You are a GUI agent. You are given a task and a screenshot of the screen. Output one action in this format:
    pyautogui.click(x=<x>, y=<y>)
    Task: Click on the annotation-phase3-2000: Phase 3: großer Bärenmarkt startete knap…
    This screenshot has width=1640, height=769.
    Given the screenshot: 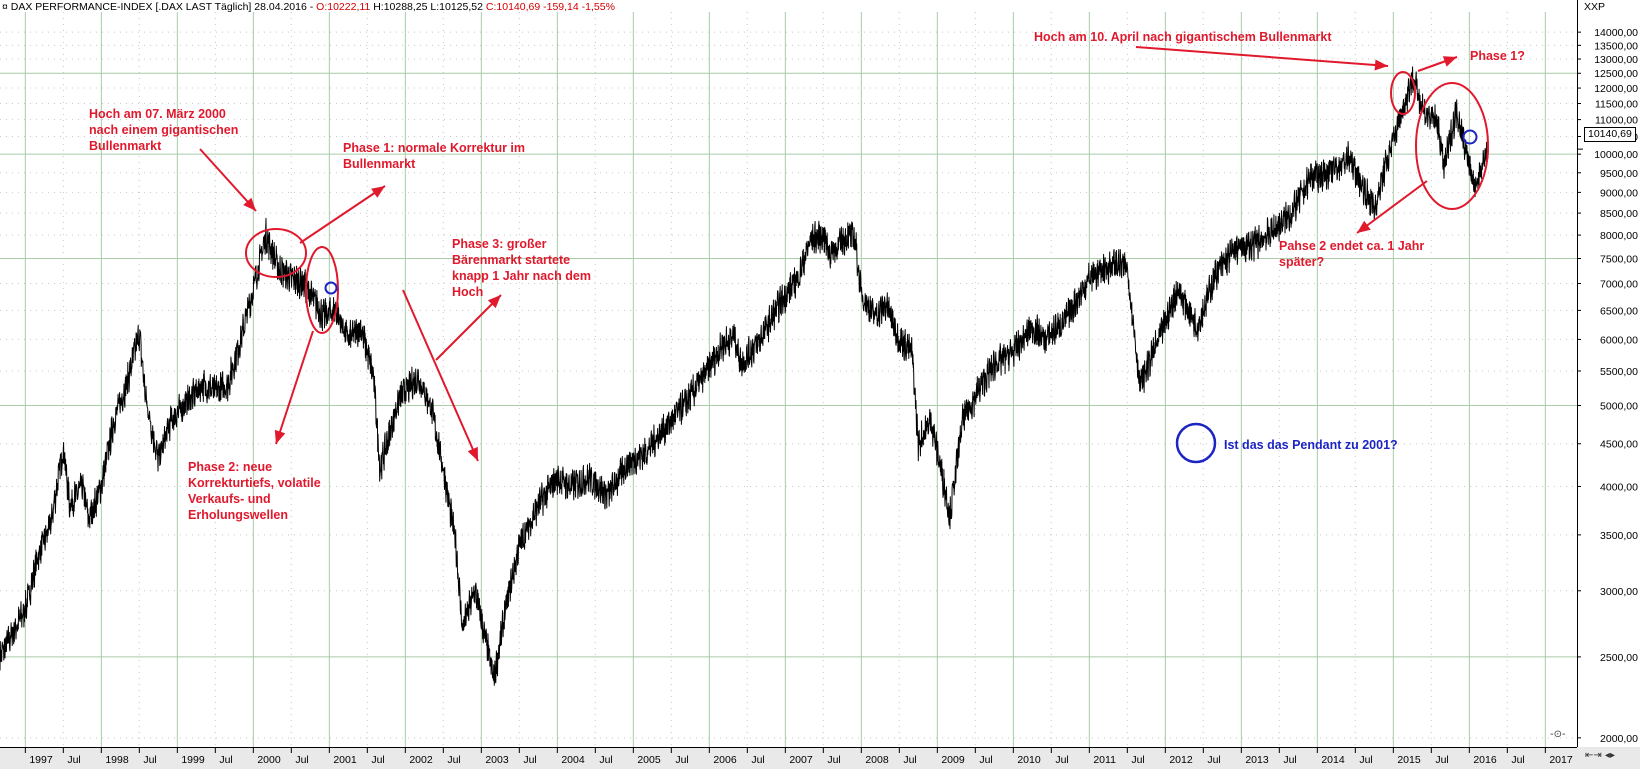 What is the action you would take?
    pyautogui.click(x=521, y=268)
    